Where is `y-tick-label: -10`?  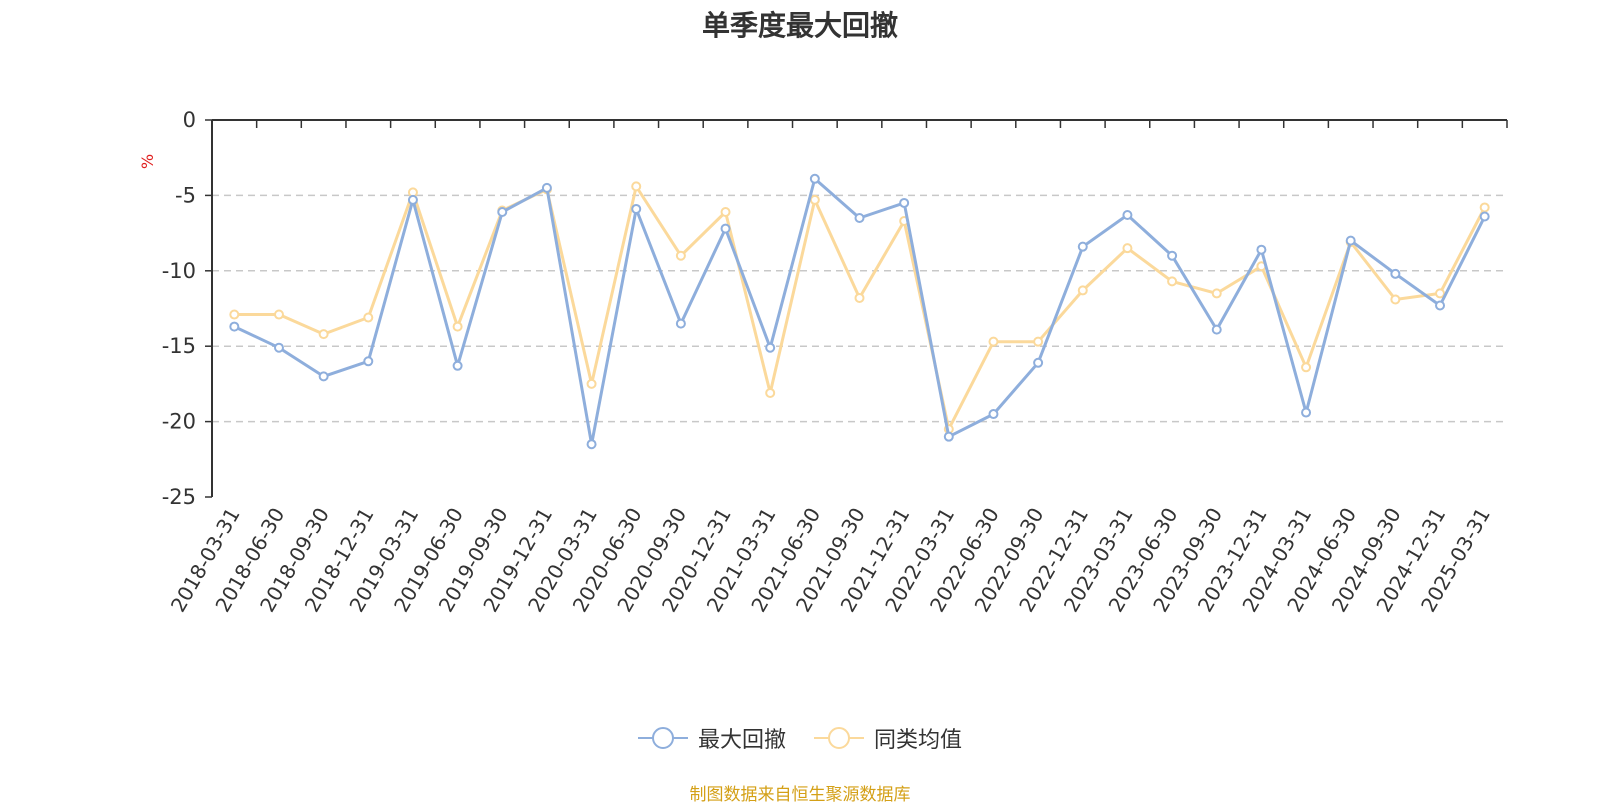 y-tick-label: -10 is located at coordinates (179, 271).